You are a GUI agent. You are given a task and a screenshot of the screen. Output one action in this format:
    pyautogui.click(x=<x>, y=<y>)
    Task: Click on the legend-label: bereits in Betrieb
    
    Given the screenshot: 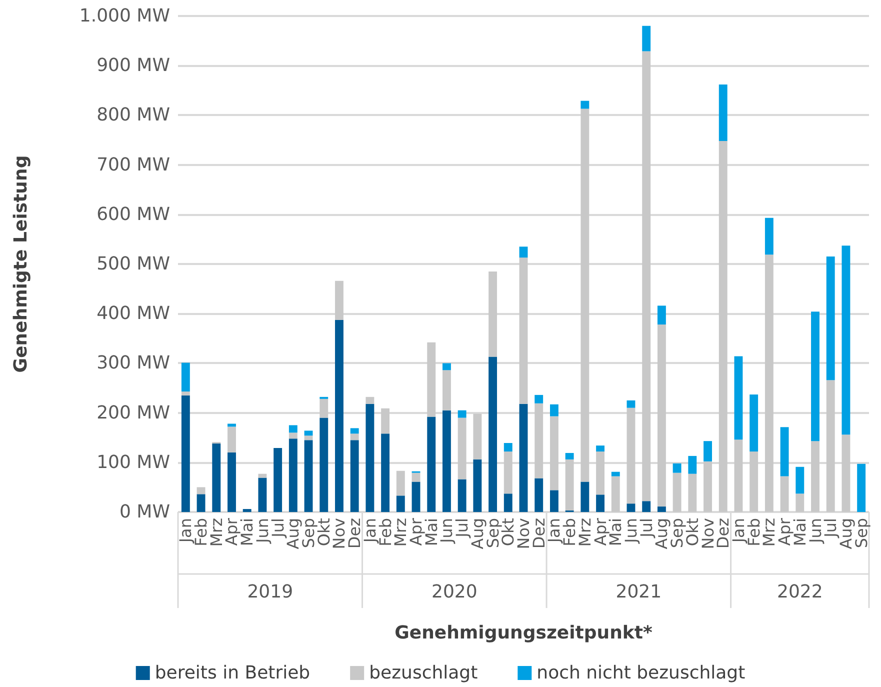 What is the action you would take?
    pyautogui.click(x=232, y=673)
    